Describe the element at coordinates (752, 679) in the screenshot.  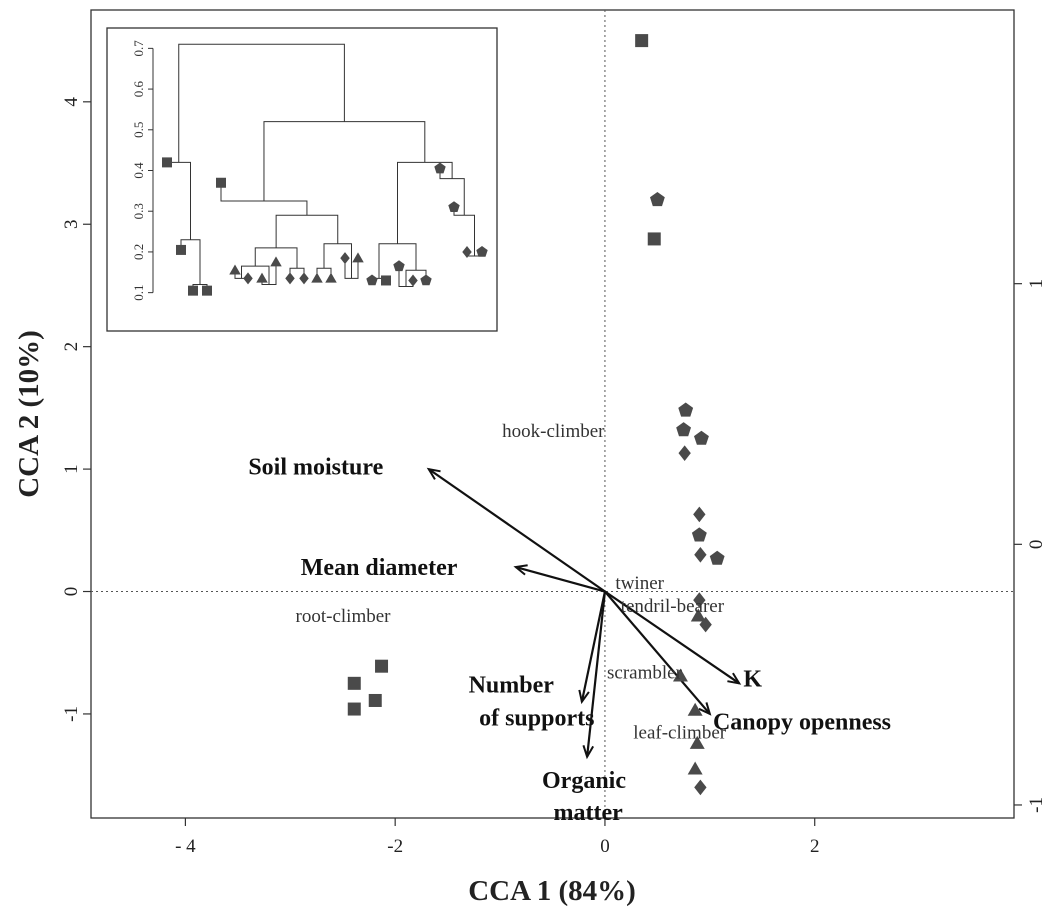
I see `vector-label: K` at that location.